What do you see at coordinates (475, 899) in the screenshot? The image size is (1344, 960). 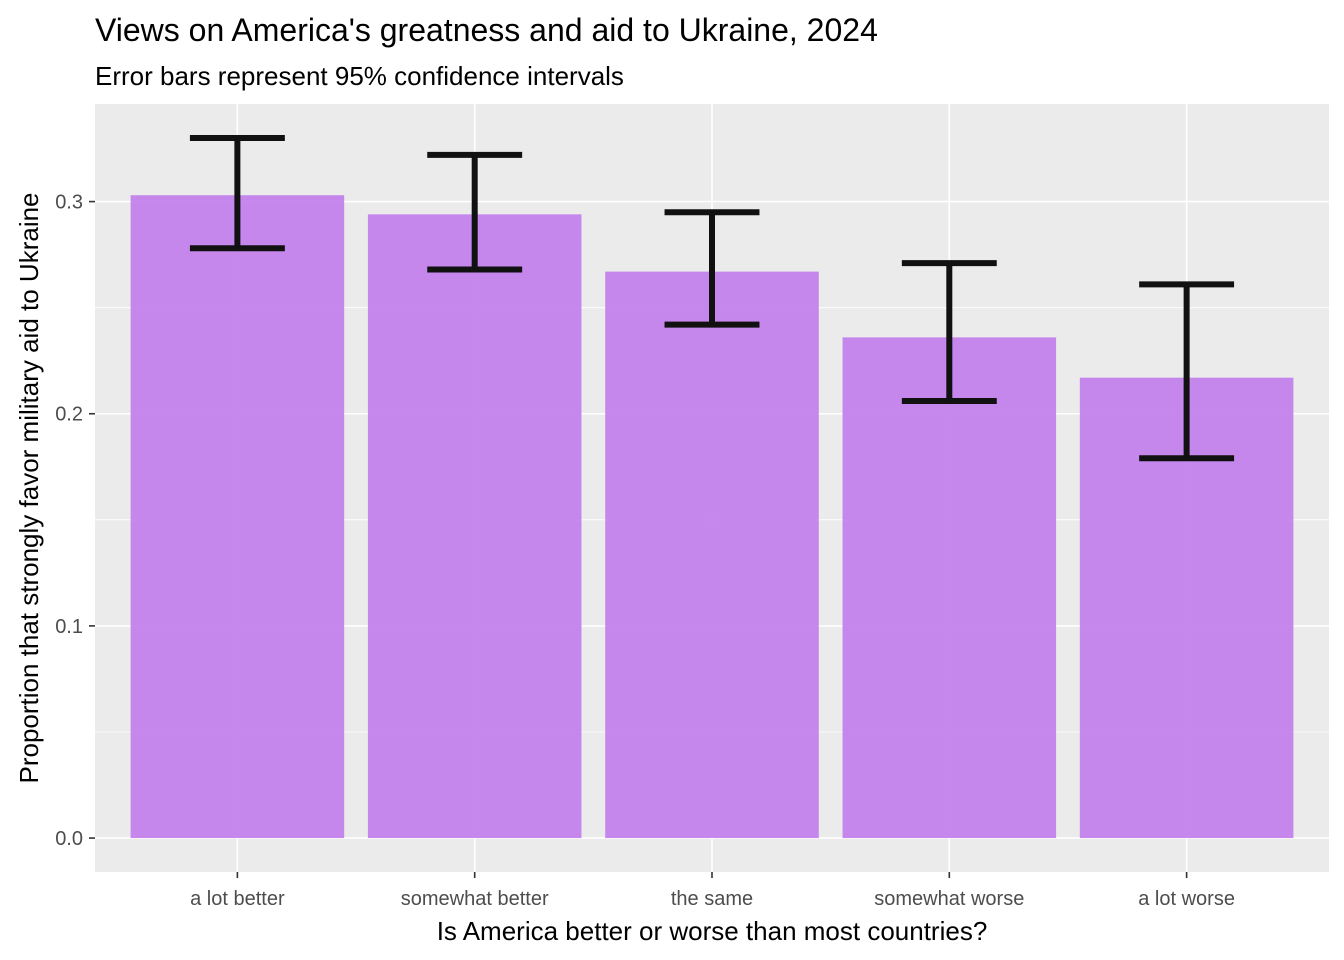 I see `x-tick-label: somewhat better` at bounding box center [475, 899].